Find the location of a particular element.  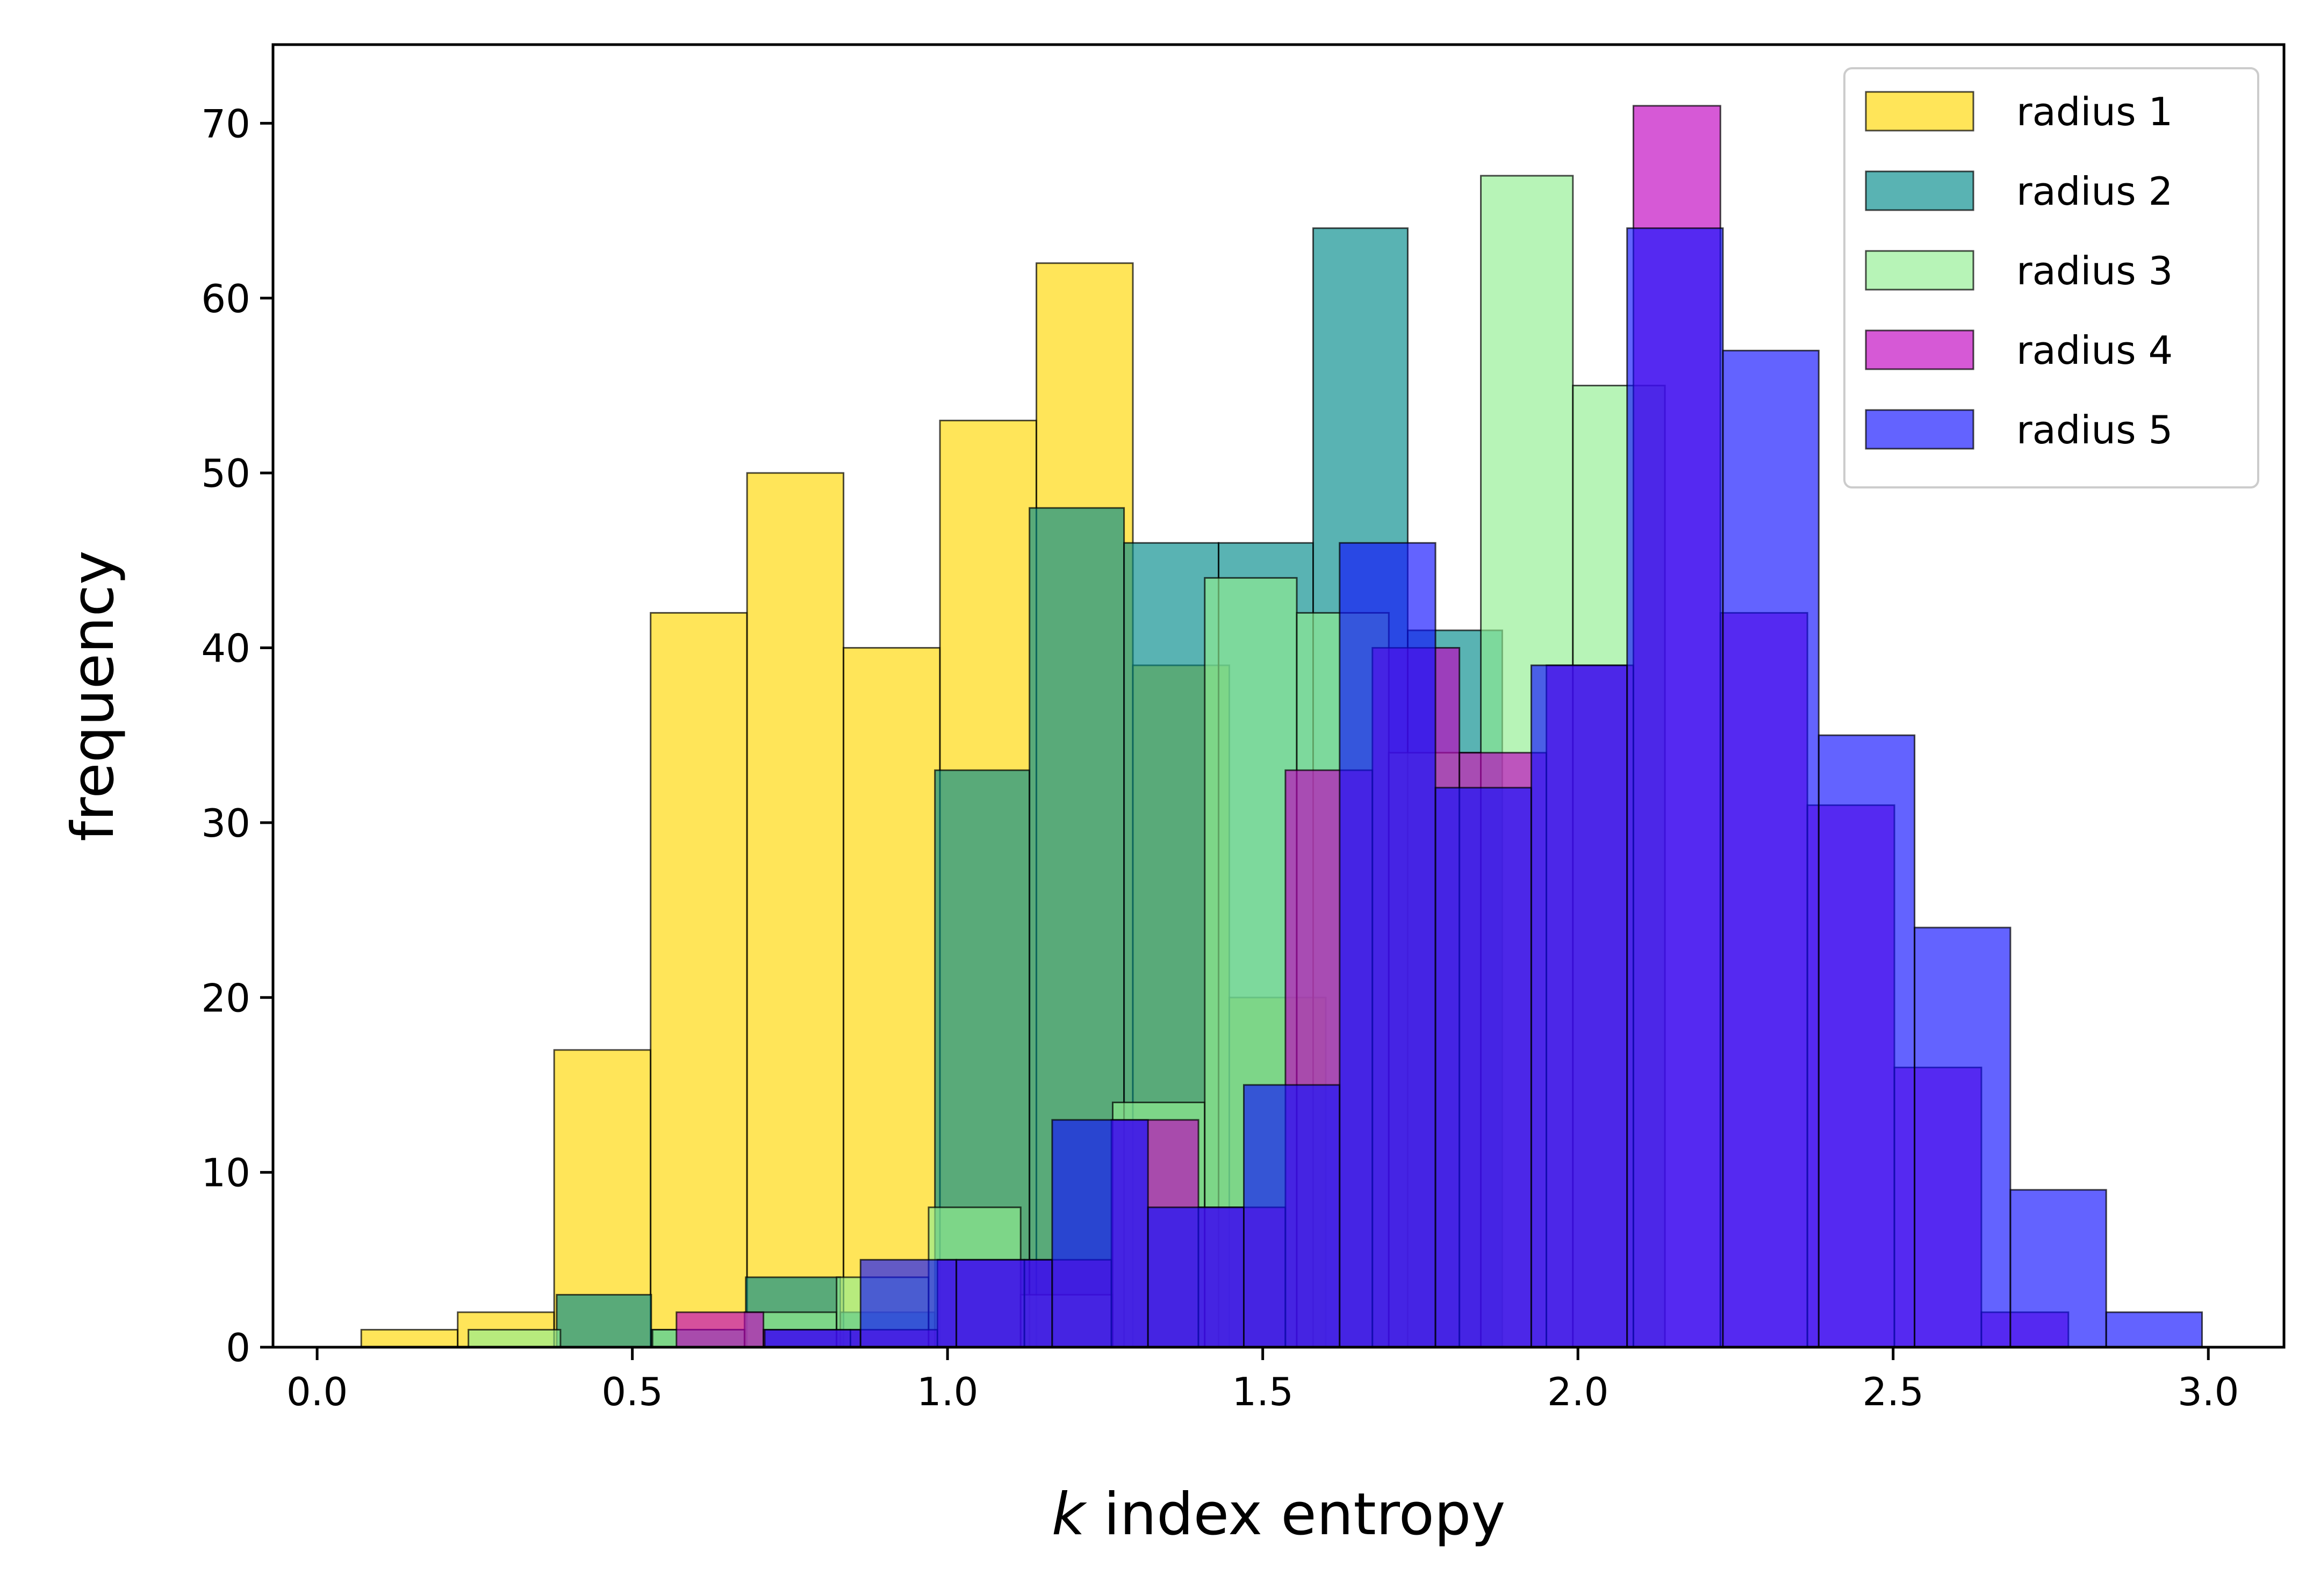

x-axis-label-italic: k is located at coordinates (1070, 1514).